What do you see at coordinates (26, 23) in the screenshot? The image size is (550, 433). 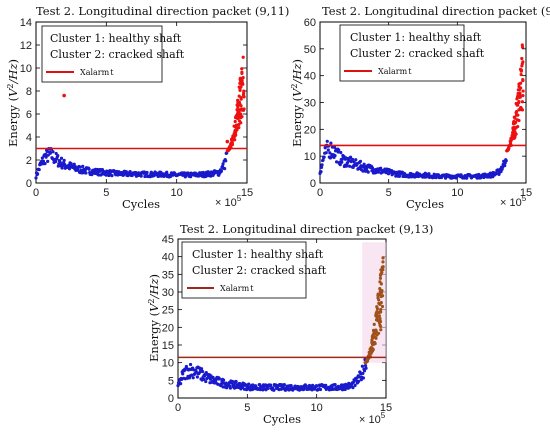 I see `y-tick-label: 14` at bounding box center [26, 23].